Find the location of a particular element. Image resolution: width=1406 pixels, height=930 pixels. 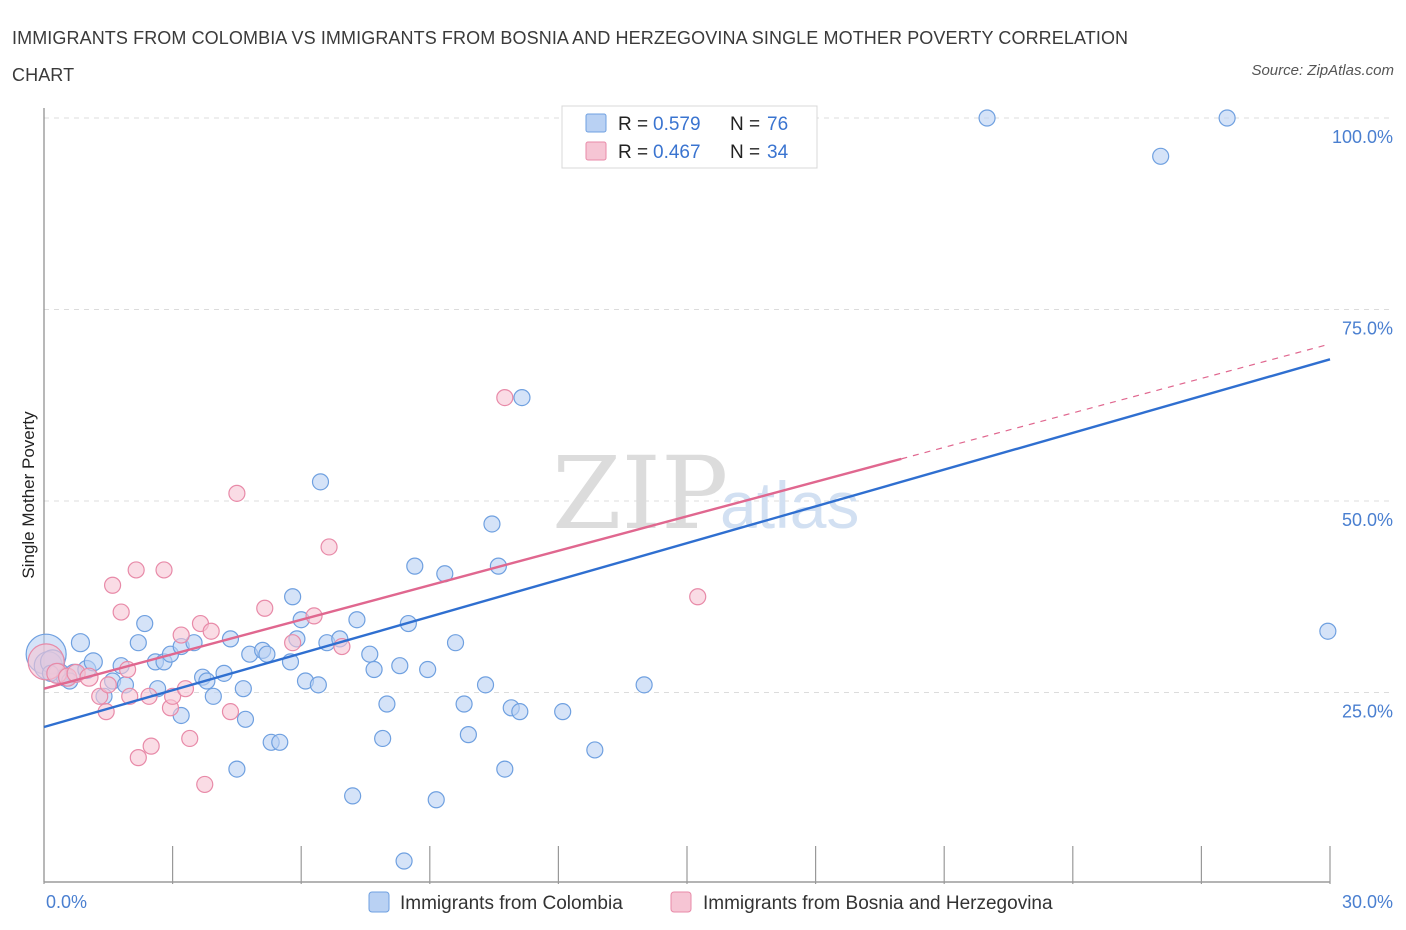

bottom-legend-label-bosnia: Immigrants from Bosnia and Herzegovina is located at coordinates (878, 903).